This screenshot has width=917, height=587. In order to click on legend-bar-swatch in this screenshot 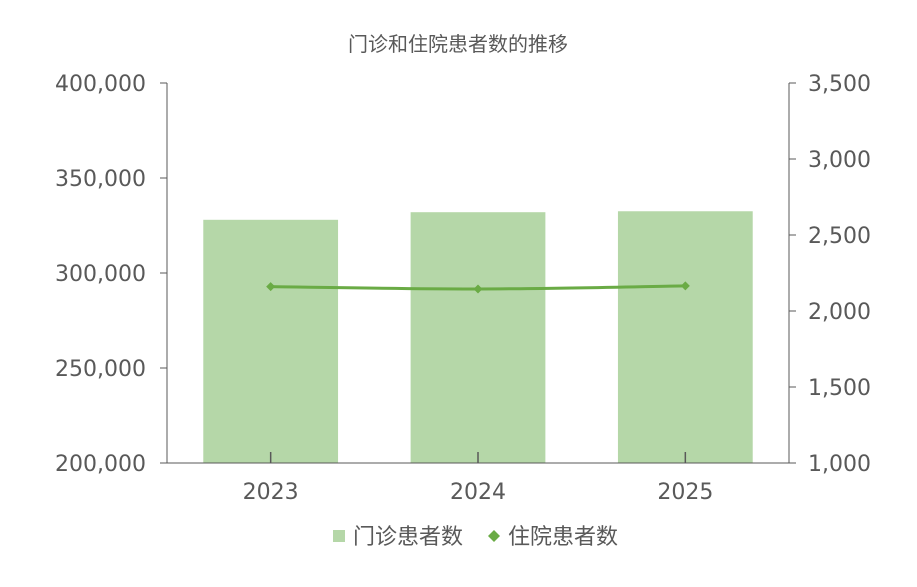, I will do `click(339, 536)`.